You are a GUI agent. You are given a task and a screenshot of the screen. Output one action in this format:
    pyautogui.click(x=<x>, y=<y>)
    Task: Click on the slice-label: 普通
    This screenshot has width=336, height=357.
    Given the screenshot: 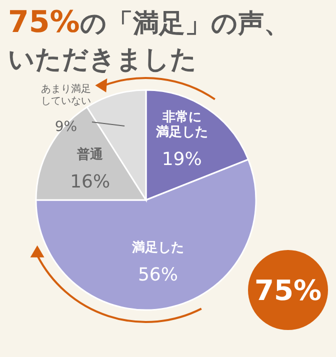 What is the action you would take?
    pyautogui.click(x=90, y=154)
    